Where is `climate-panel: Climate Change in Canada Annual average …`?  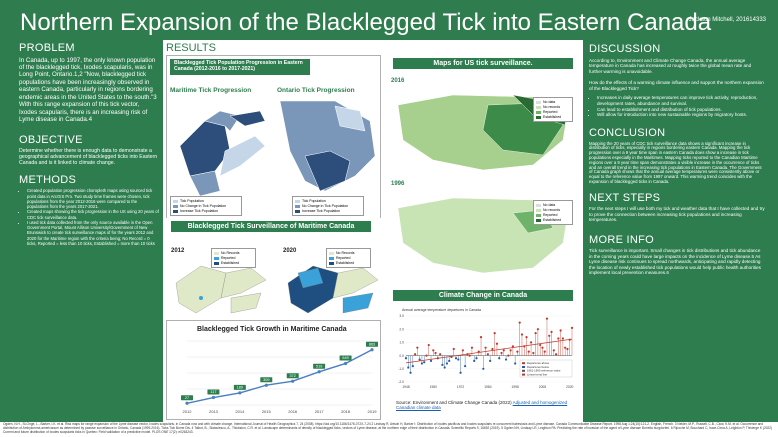
climate-panel: Climate Change in Canada Annual average … is located at coordinates (483, 356).